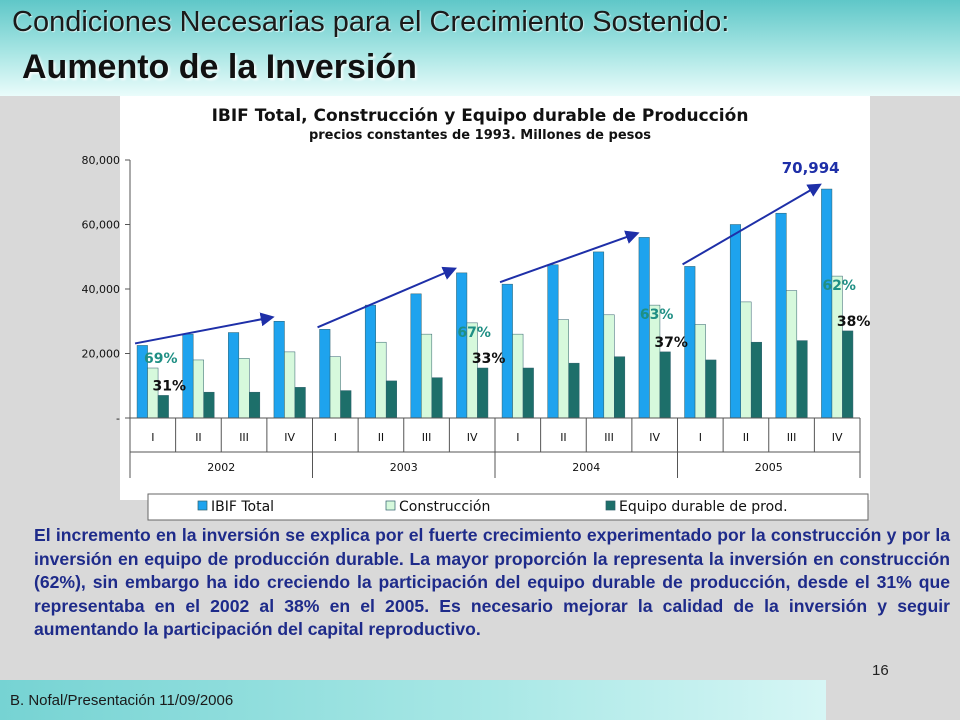  I want to click on page-number: 16, so click(880, 670).